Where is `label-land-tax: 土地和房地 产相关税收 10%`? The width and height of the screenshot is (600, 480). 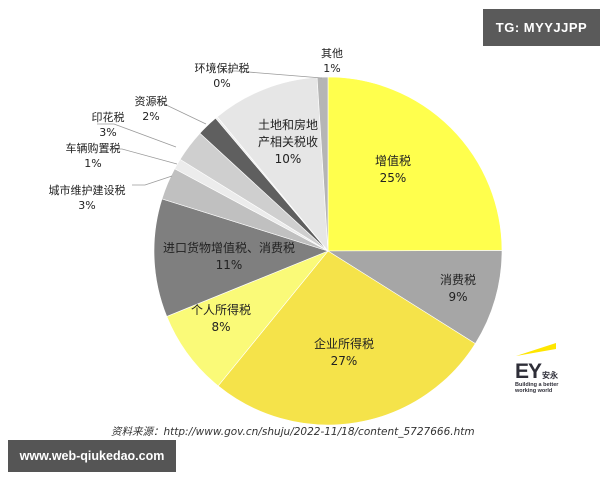
label-land-tax: 土地和房地 产相关税收 10% is located at coordinates (288, 142).